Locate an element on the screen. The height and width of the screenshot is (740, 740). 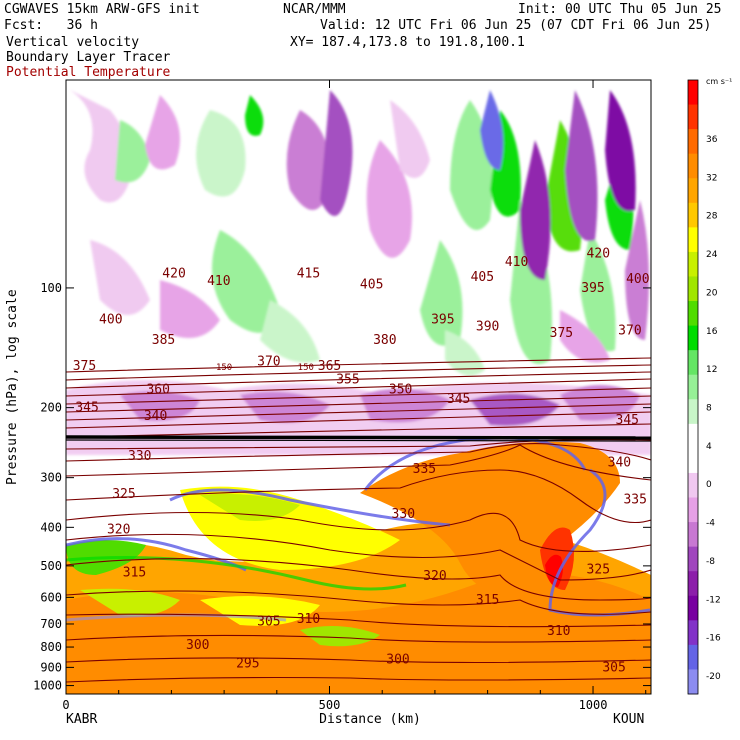
field-boundary-layer-tracer: Boundary Layer Tracer is located at coordinates (88, 57).